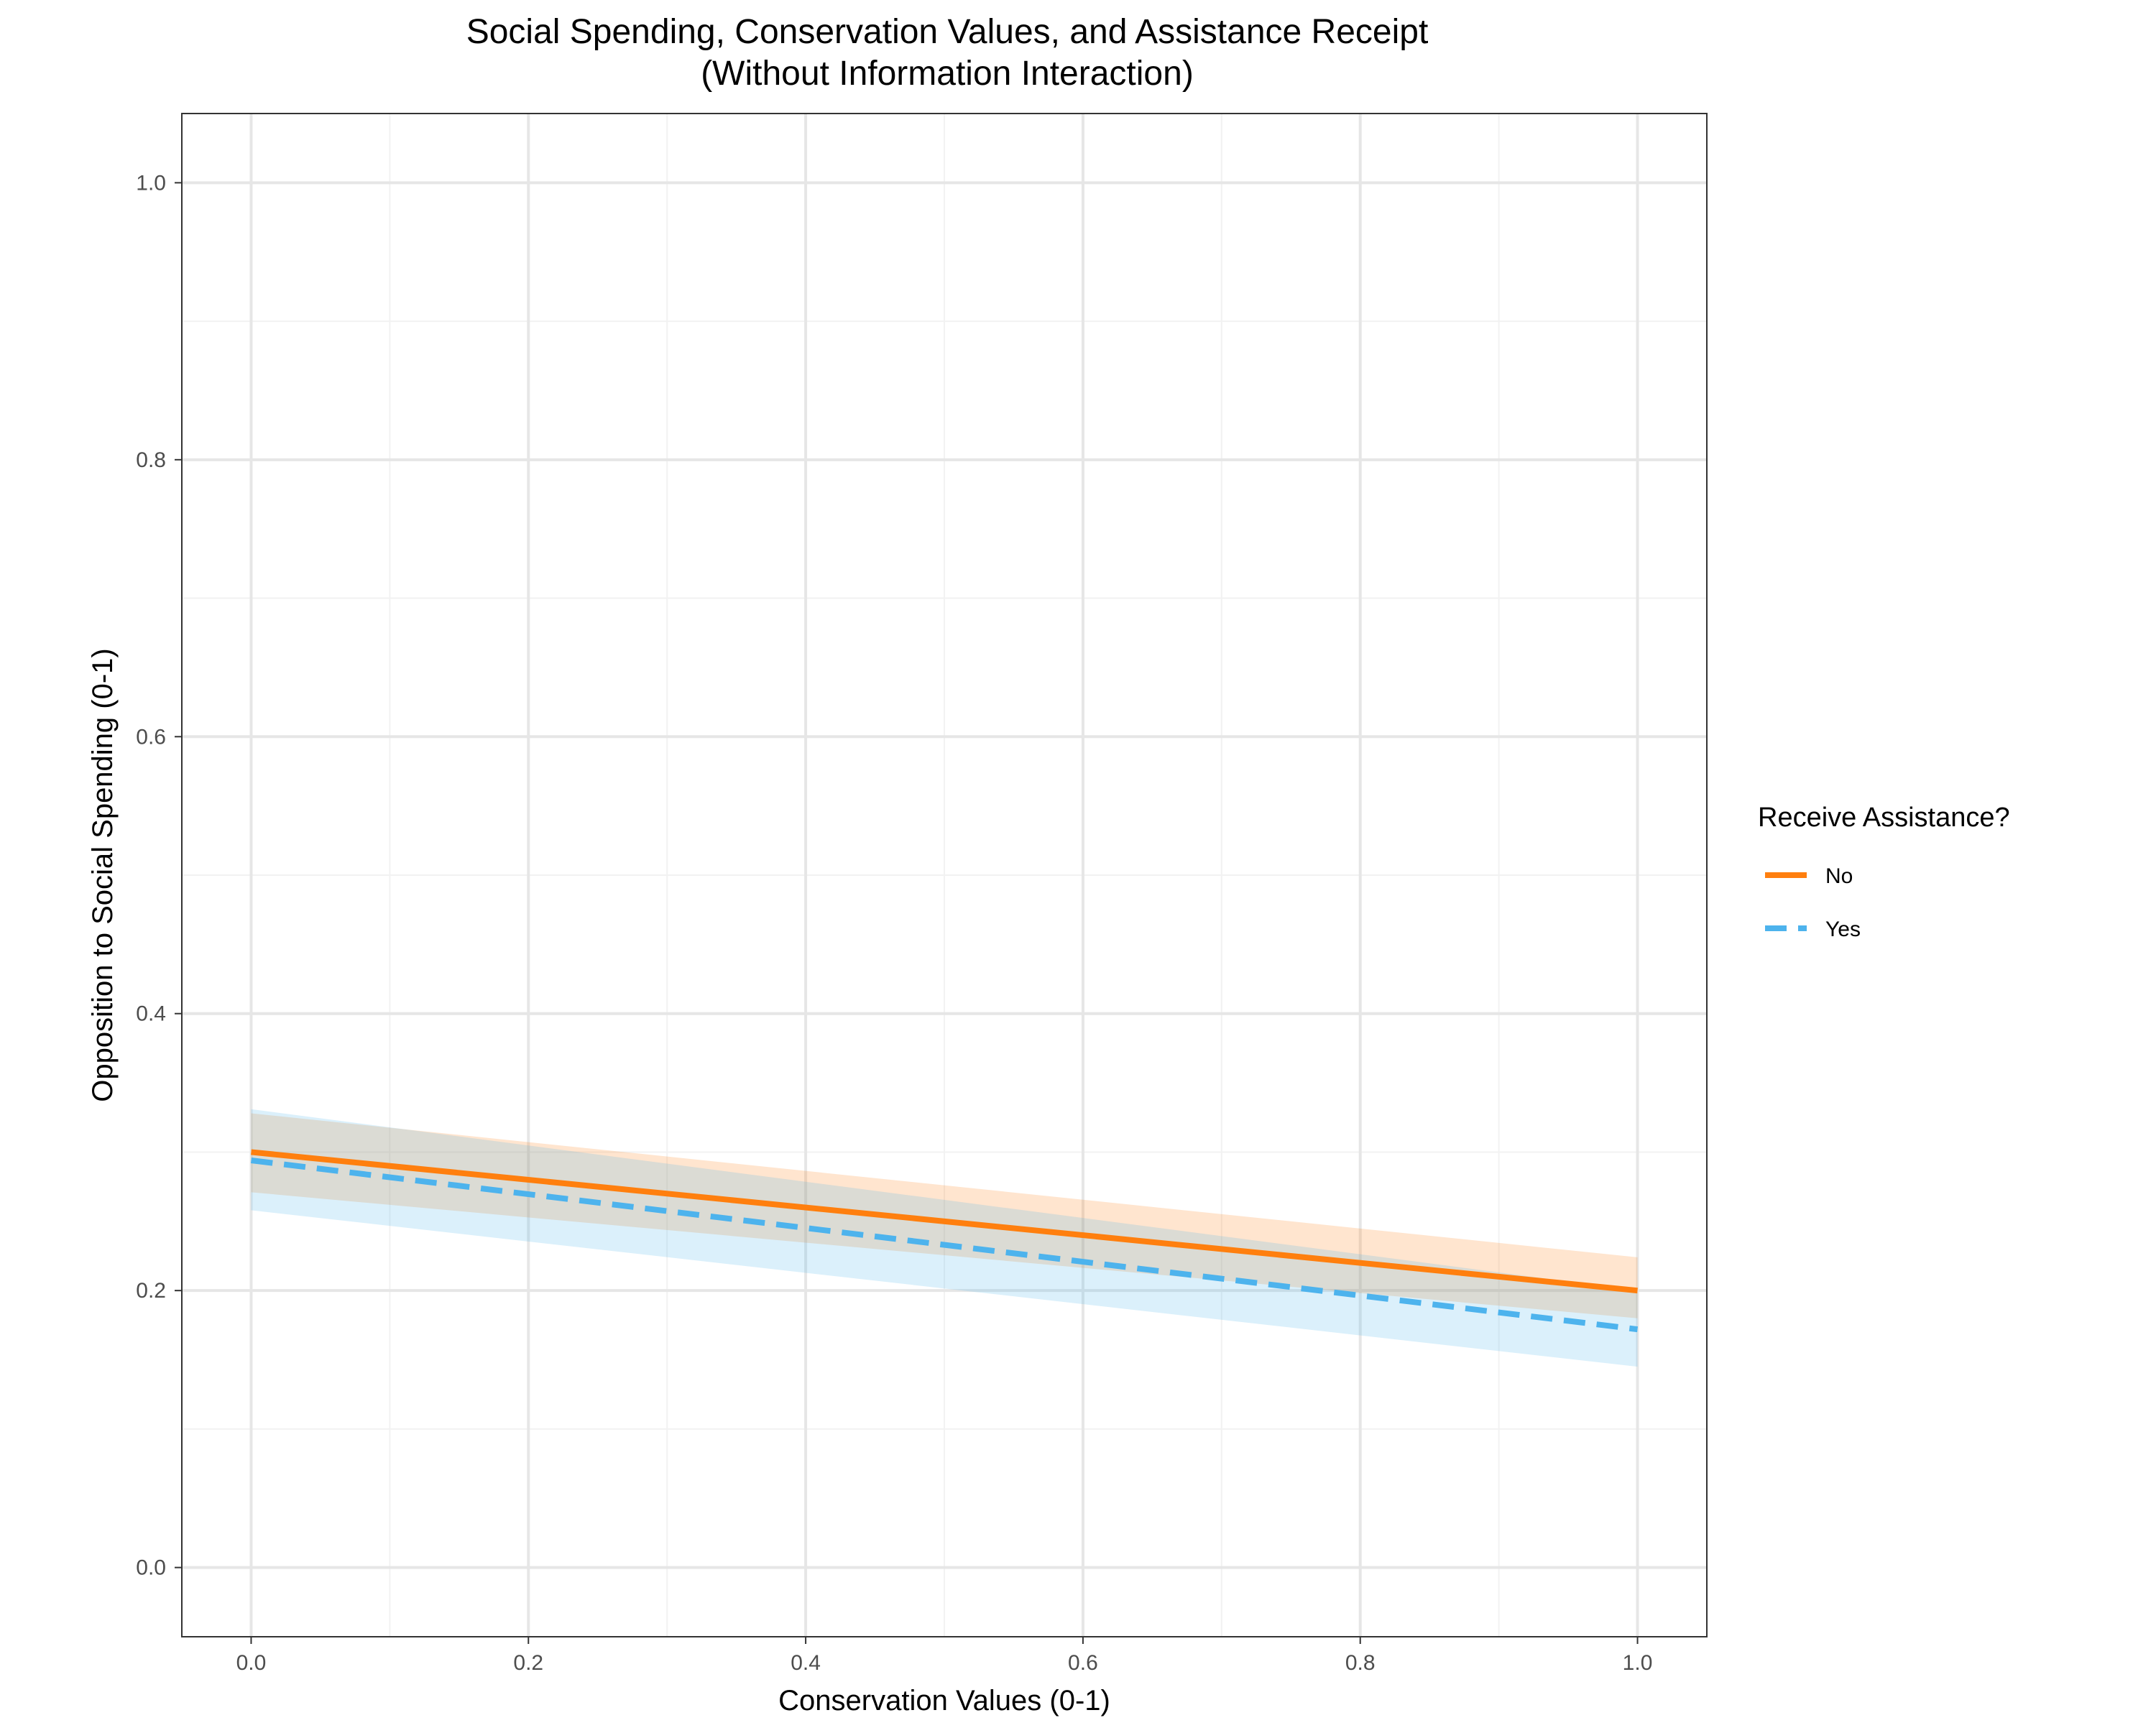  I want to click on legend-item-no: No, so click(1809, 876).